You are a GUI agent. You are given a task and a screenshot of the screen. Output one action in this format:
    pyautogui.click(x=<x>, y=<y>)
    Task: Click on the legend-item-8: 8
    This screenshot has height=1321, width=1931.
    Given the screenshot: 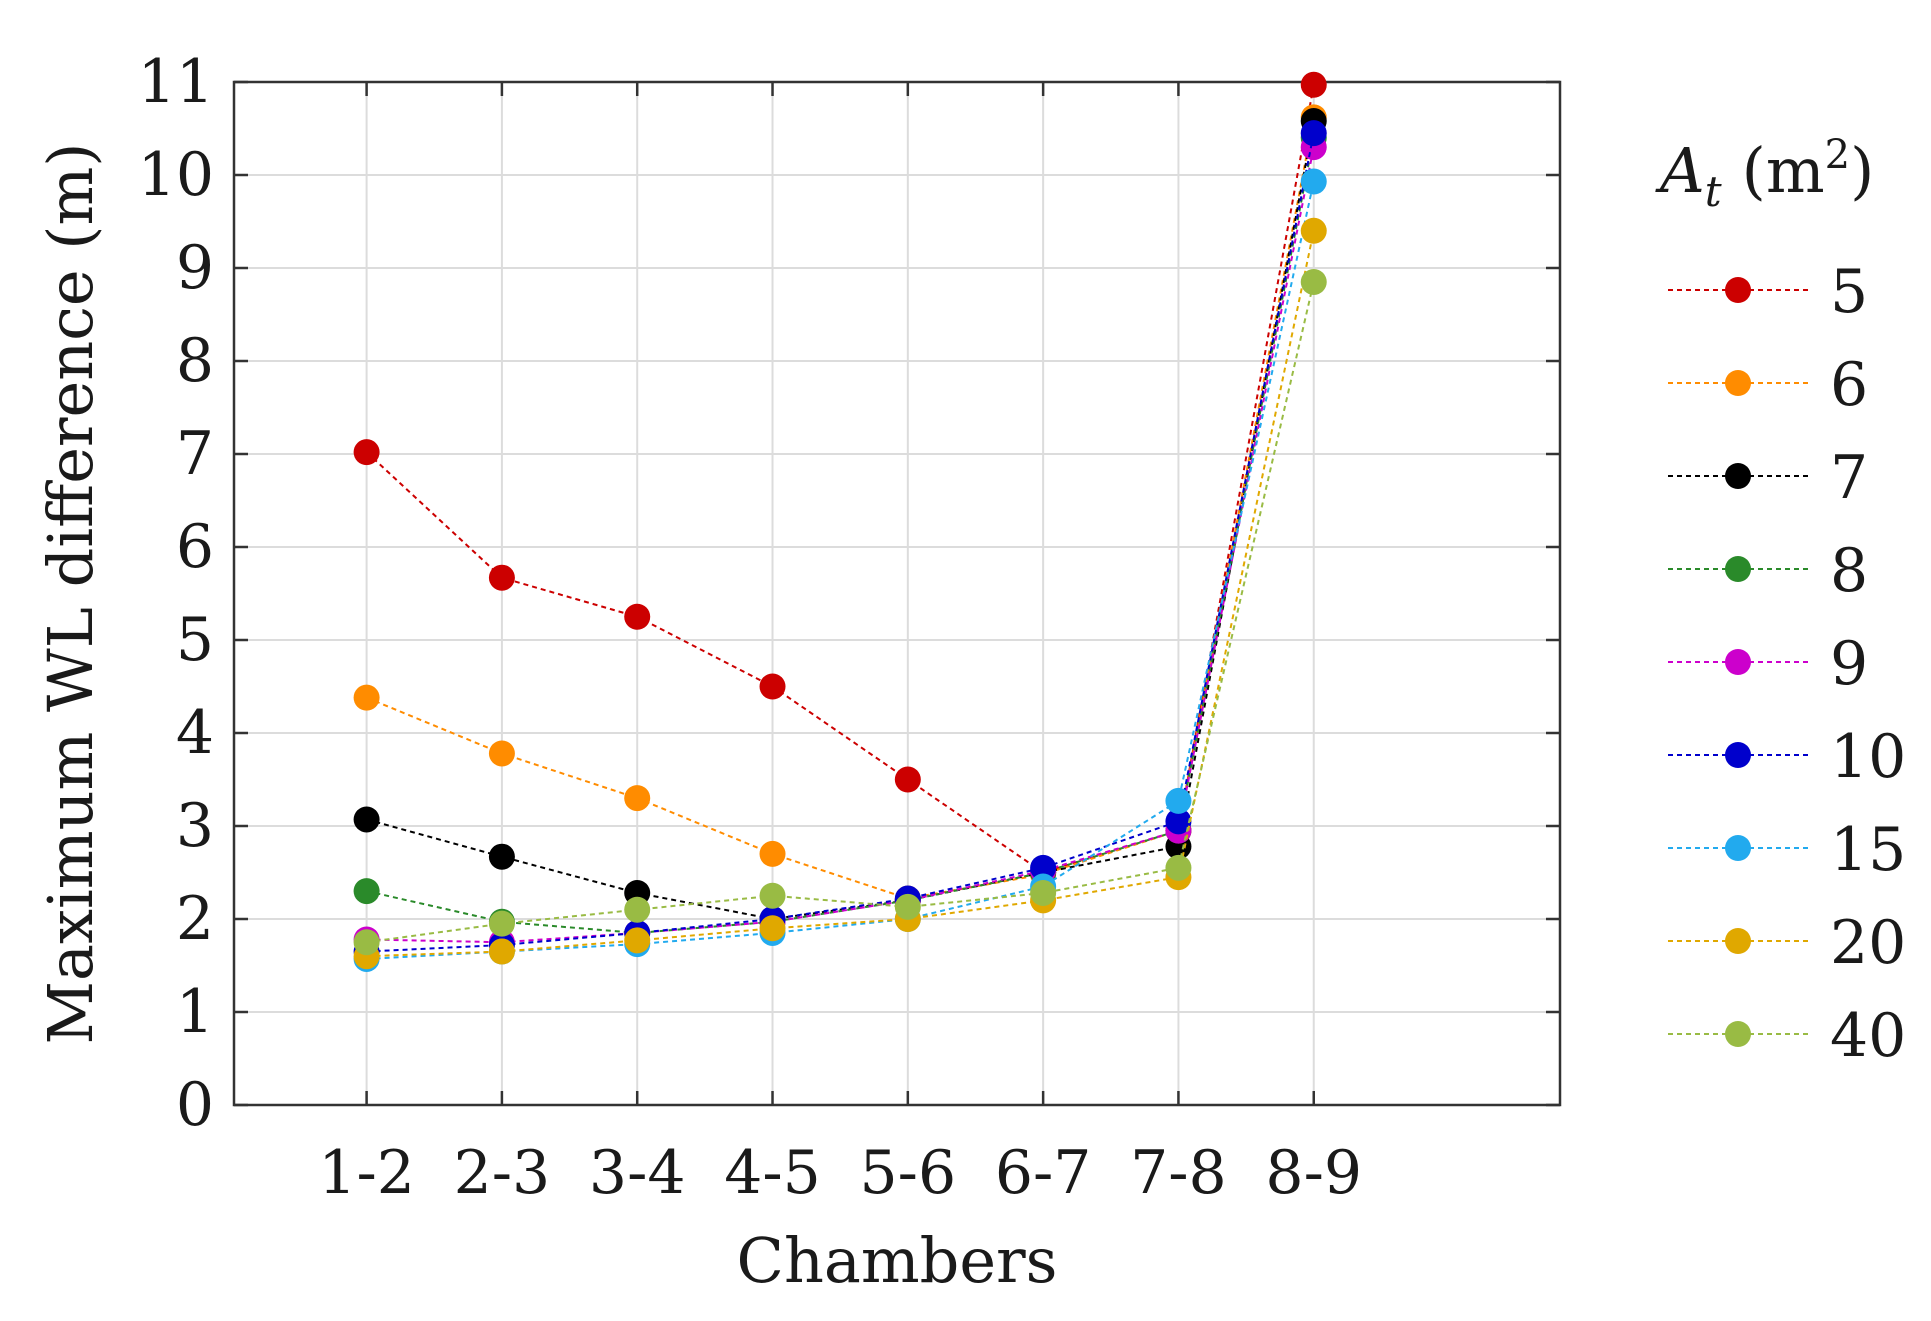 What is the action you would take?
    pyautogui.click(x=1768, y=571)
    